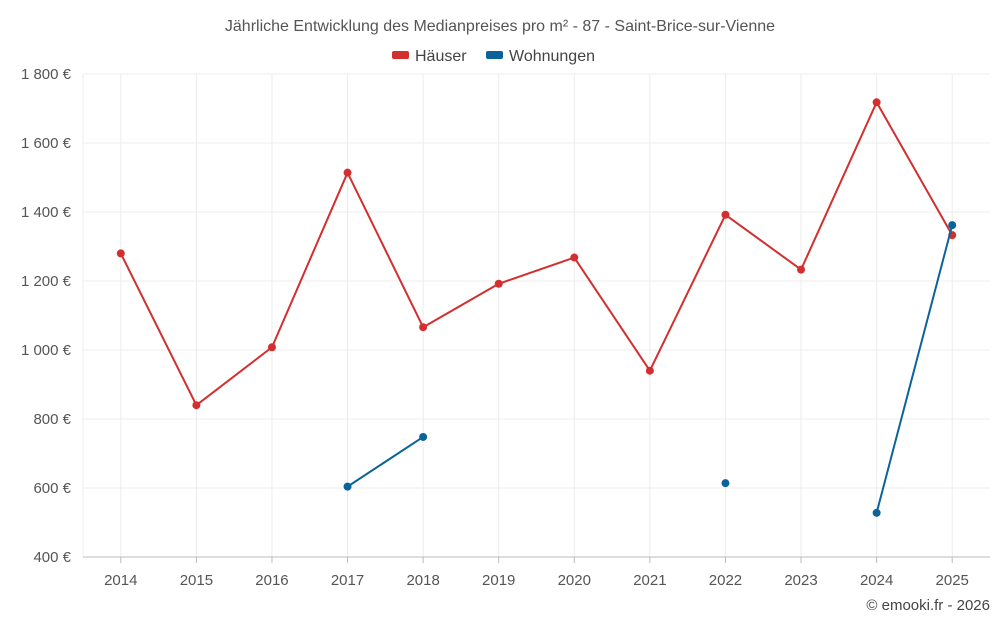  I want to click on credit-text: © emooki.fr - 2026, so click(928, 605).